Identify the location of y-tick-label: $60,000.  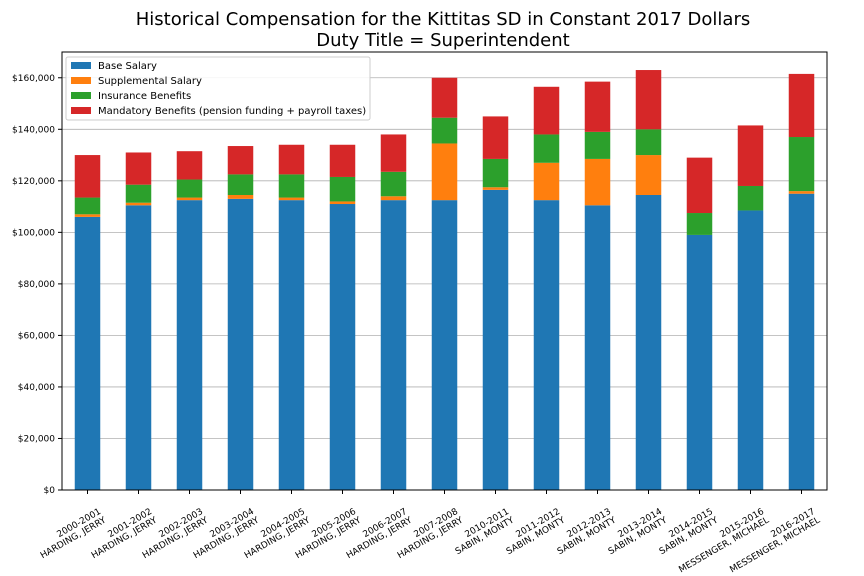
(36, 336).